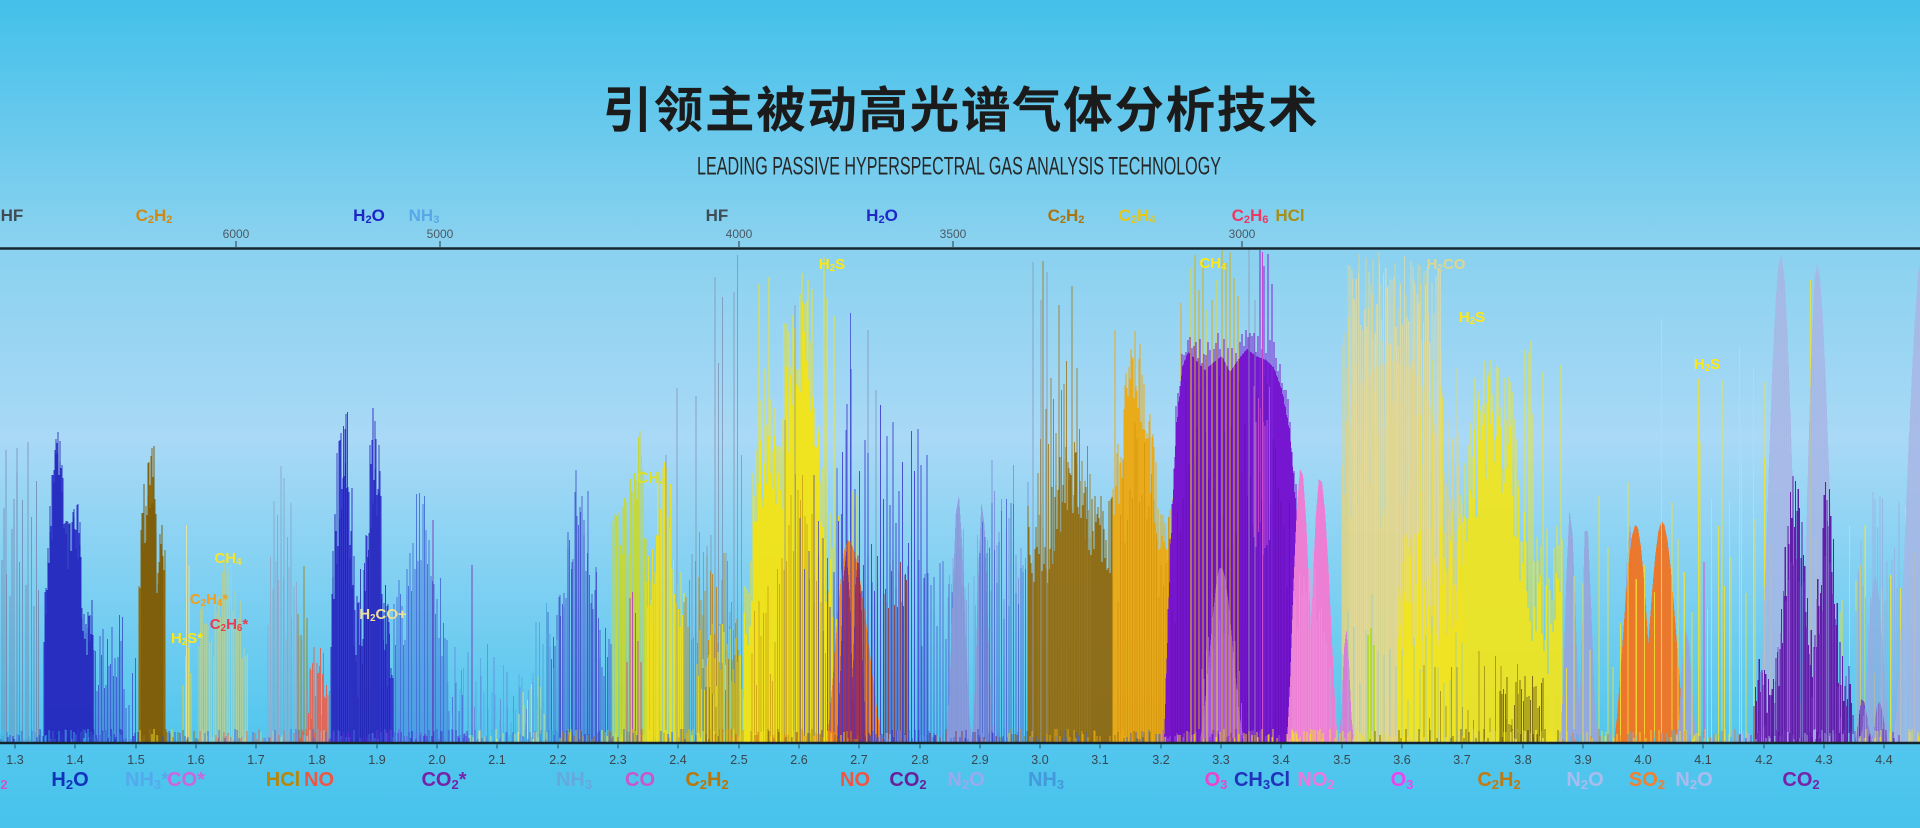  Describe the element at coordinates (953, 234) in the screenshot. I see `svg-text: 3500` at that location.